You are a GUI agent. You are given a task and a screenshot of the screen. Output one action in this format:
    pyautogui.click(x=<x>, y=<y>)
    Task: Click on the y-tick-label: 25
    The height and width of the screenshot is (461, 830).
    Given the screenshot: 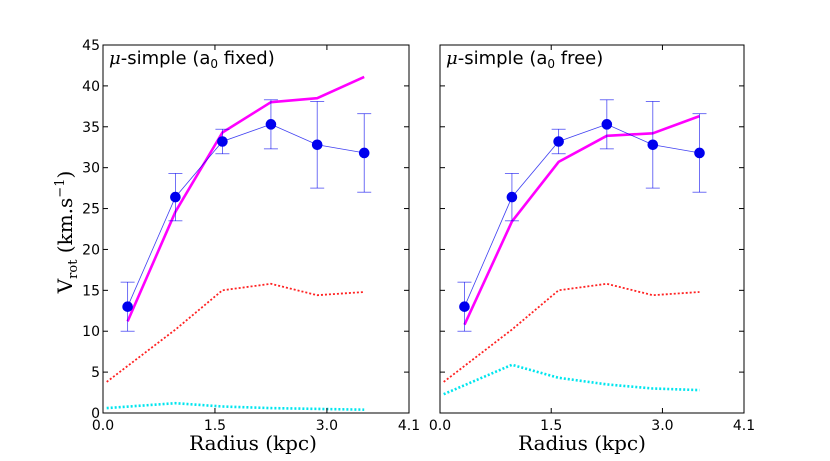 What is the action you would take?
    pyautogui.click(x=91, y=210)
    